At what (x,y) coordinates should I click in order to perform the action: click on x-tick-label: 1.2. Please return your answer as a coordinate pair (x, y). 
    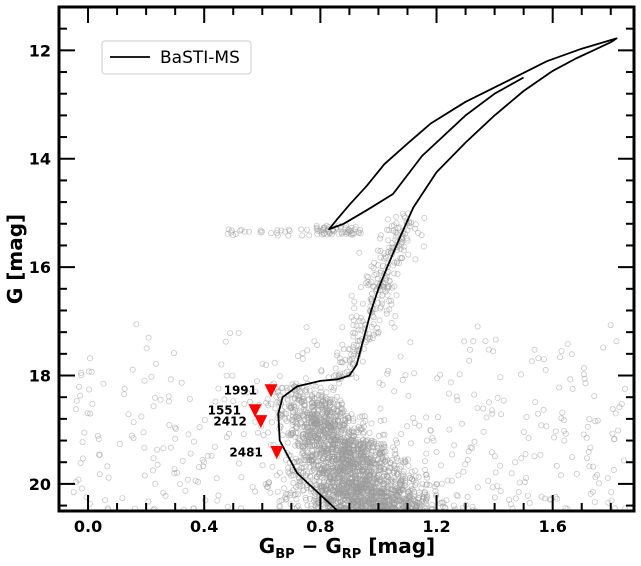
    Looking at the image, I should click on (436, 526).